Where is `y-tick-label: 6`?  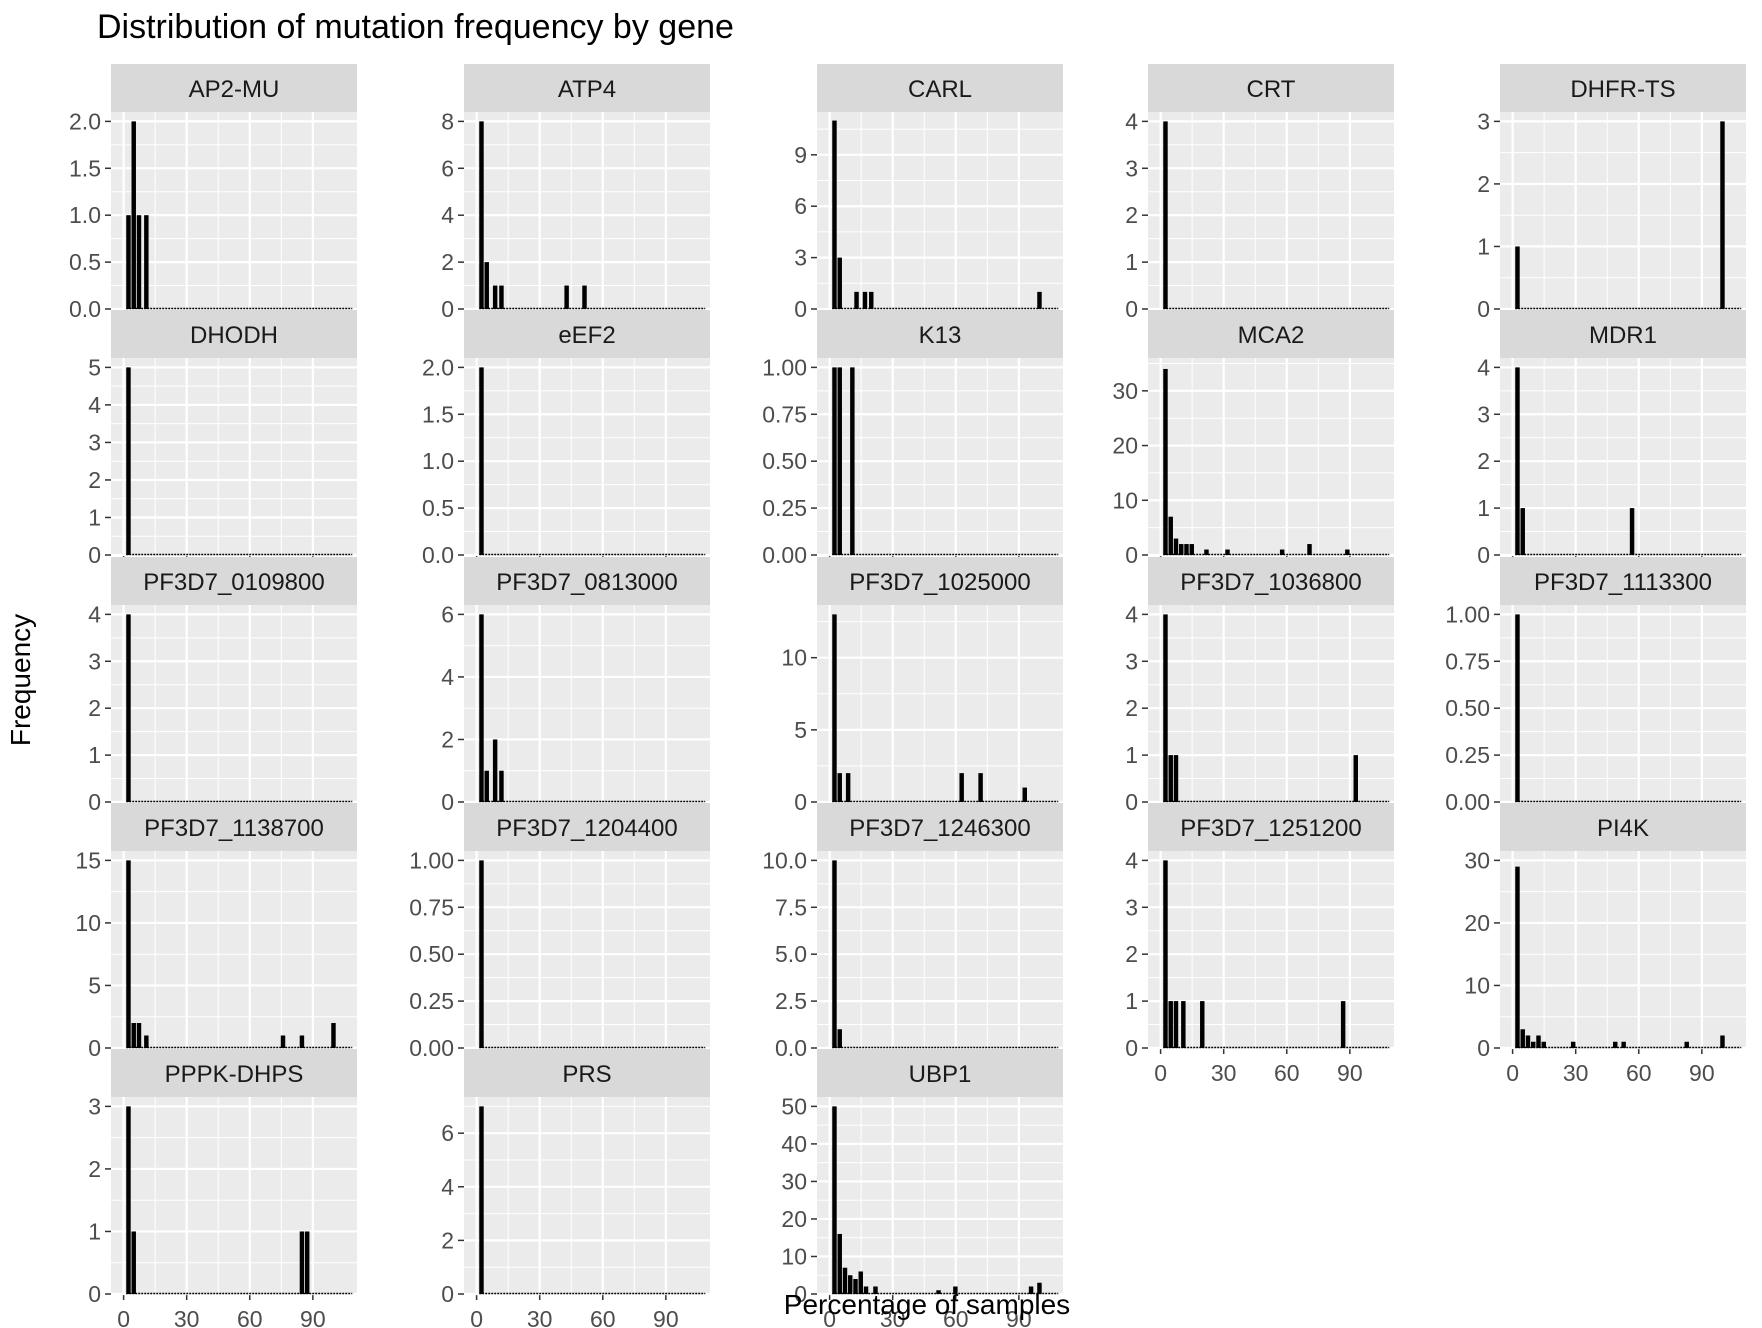
y-tick-label: 6 is located at coordinates (447, 168).